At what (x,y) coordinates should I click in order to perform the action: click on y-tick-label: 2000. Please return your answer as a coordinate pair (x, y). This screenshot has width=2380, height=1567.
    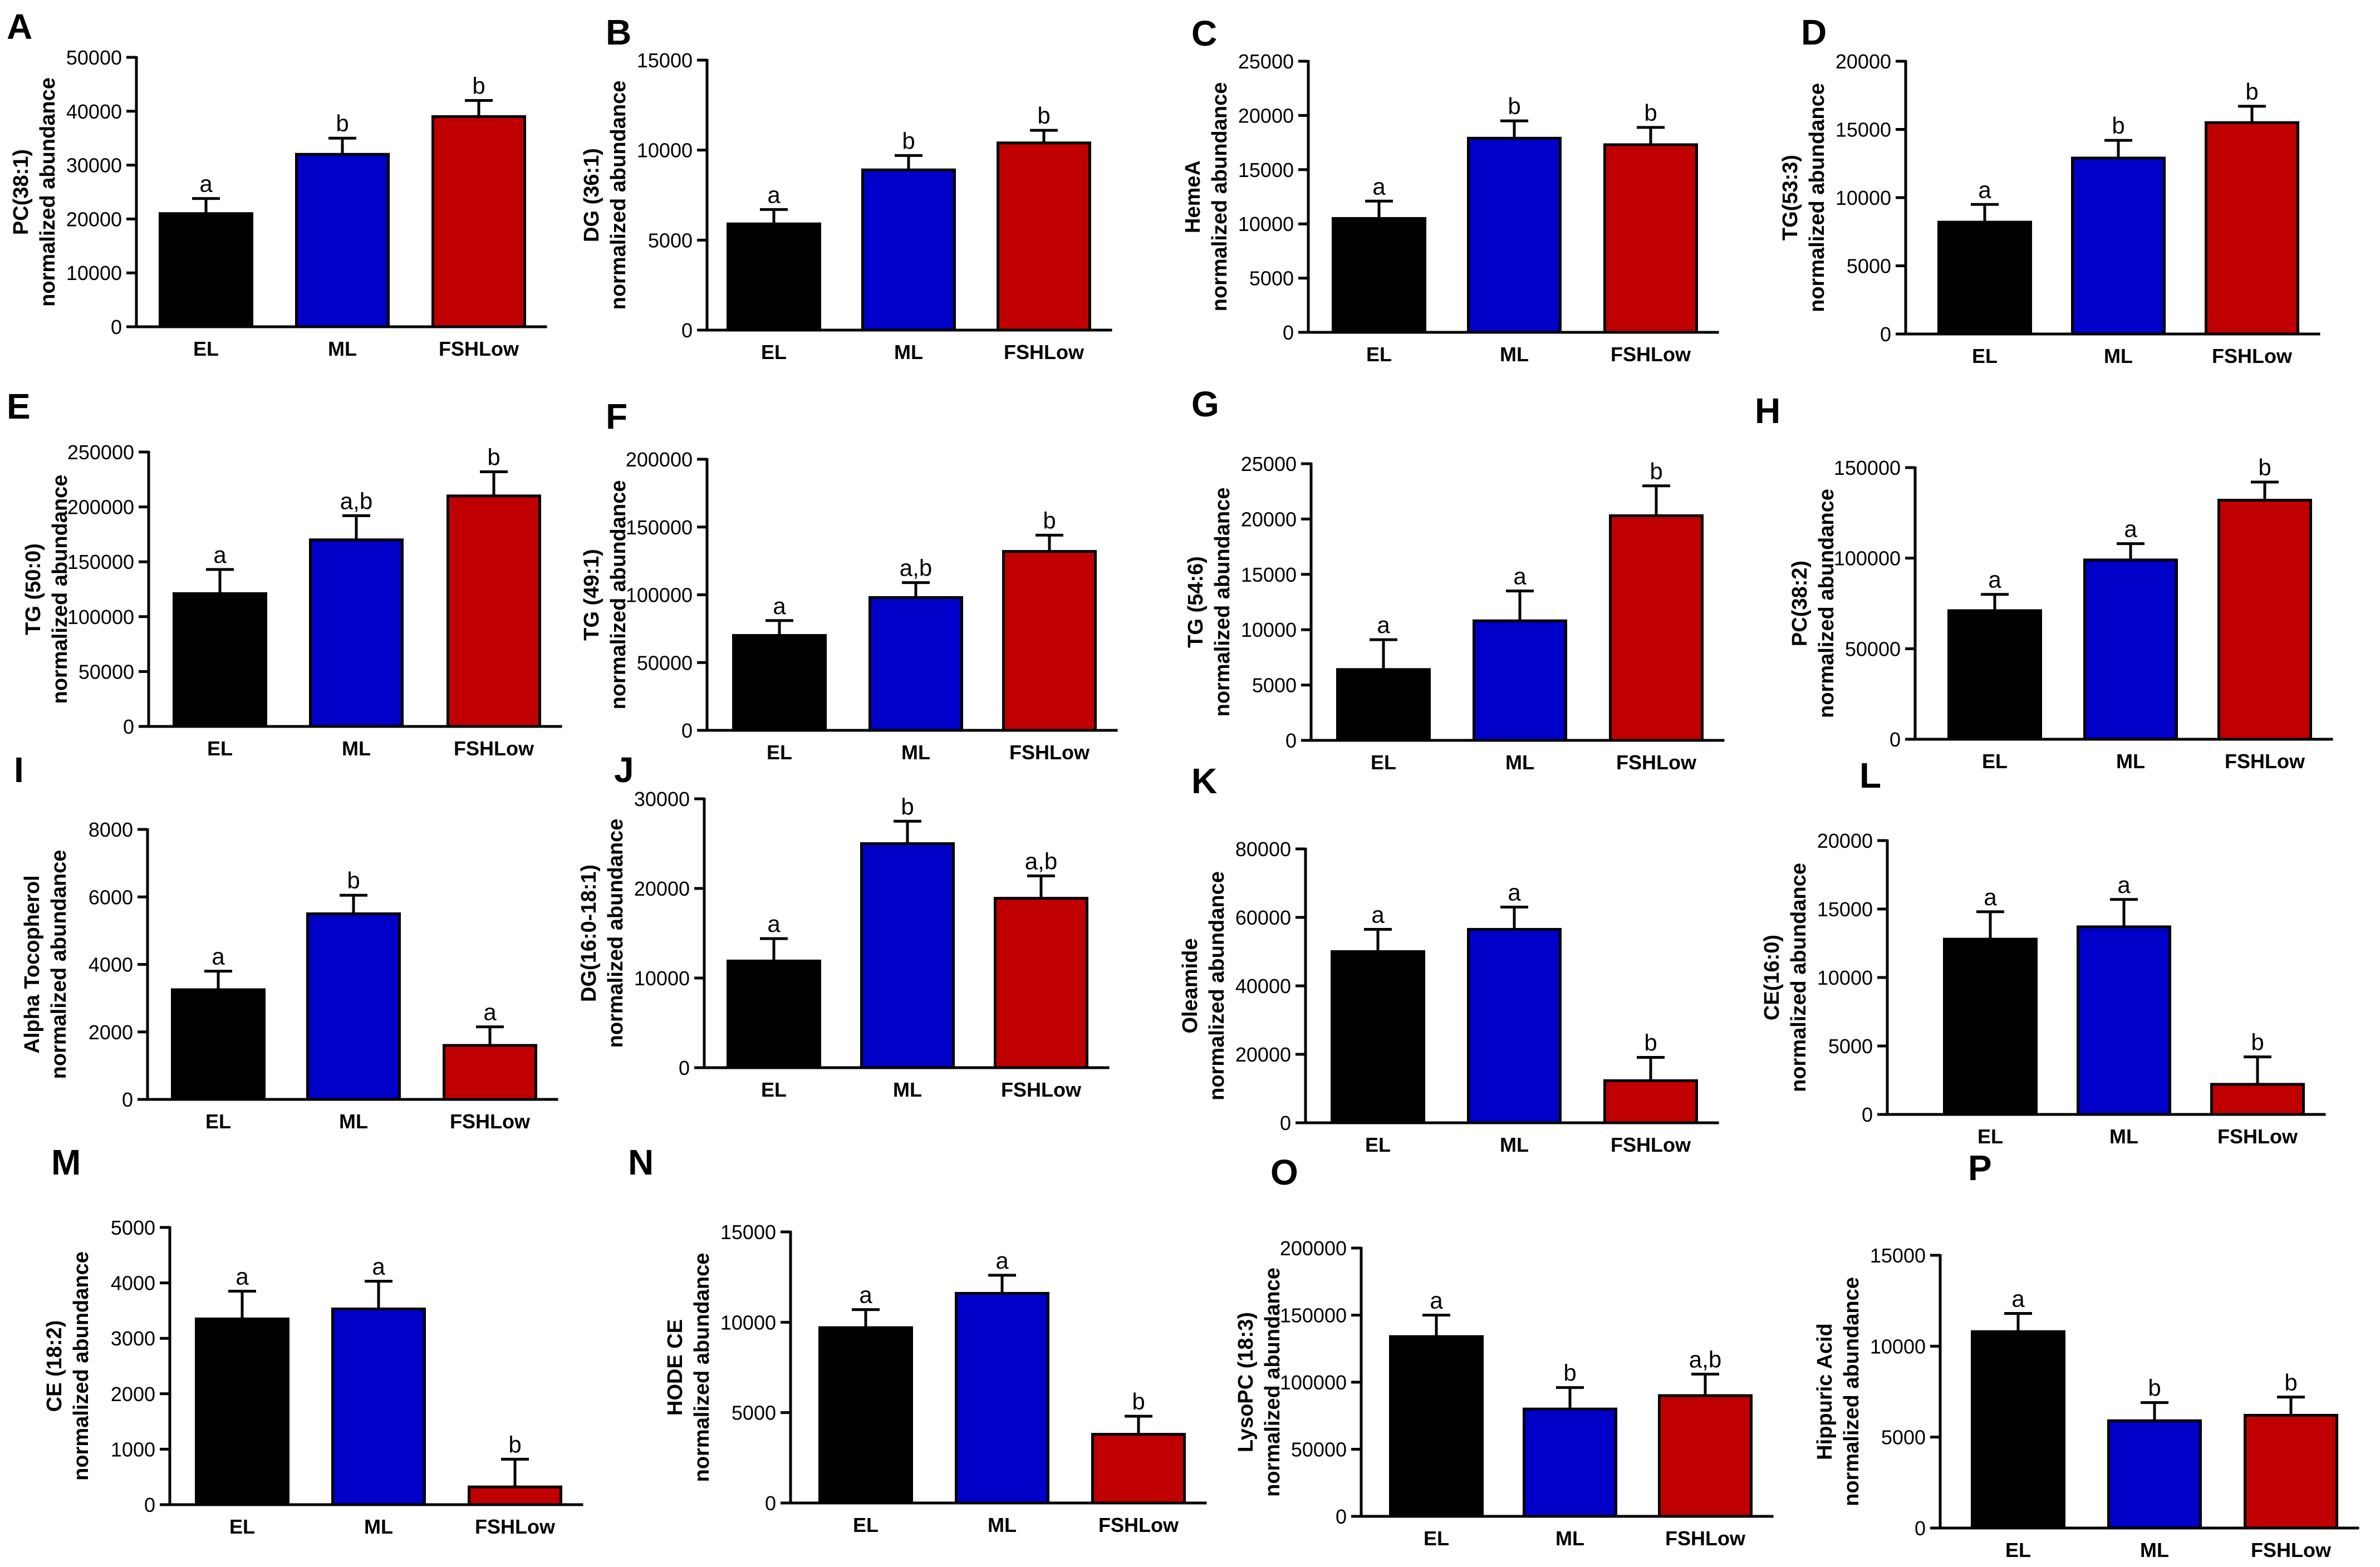
    Looking at the image, I should click on (111, 1032).